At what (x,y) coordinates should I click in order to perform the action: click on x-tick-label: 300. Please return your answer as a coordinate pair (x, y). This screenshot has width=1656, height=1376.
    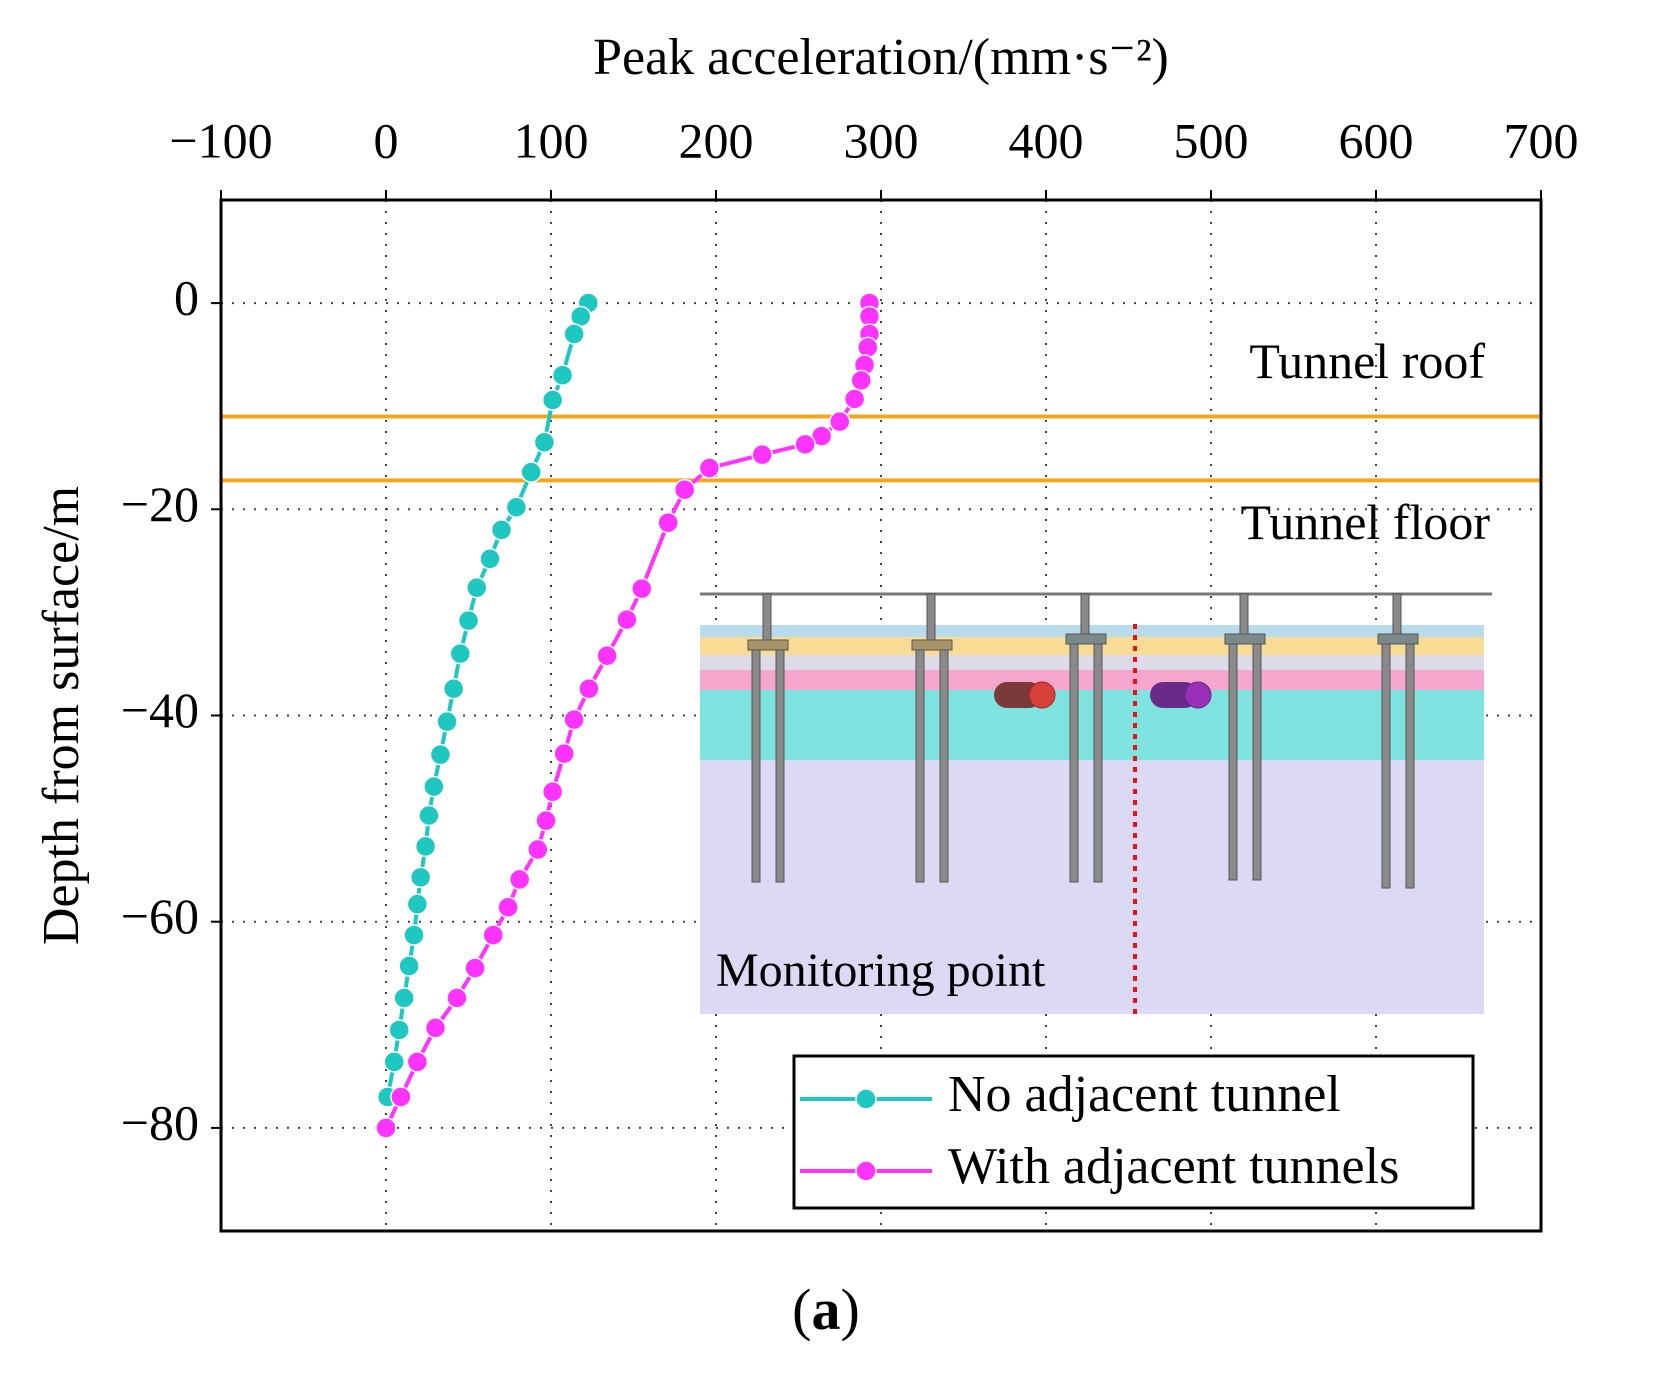
    Looking at the image, I should click on (881, 140).